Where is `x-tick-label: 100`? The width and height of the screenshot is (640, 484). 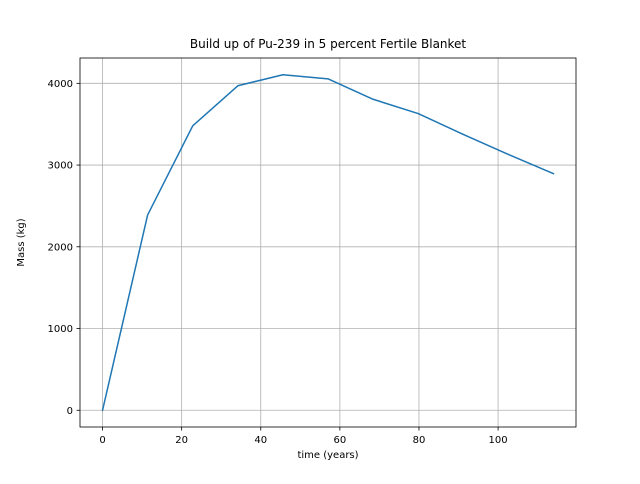
x-tick-label: 100 is located at coordinates (498, 440).